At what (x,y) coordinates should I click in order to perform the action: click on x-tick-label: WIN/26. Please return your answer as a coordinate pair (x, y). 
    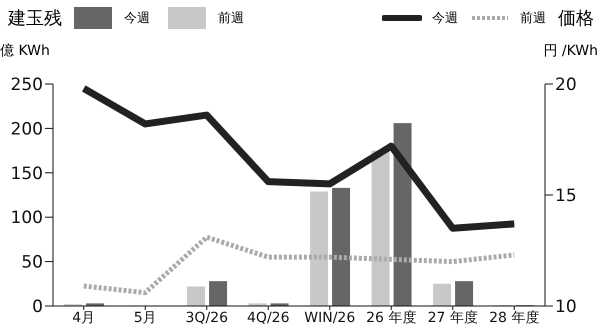
    Looking at the image, I should click on (330, 318).